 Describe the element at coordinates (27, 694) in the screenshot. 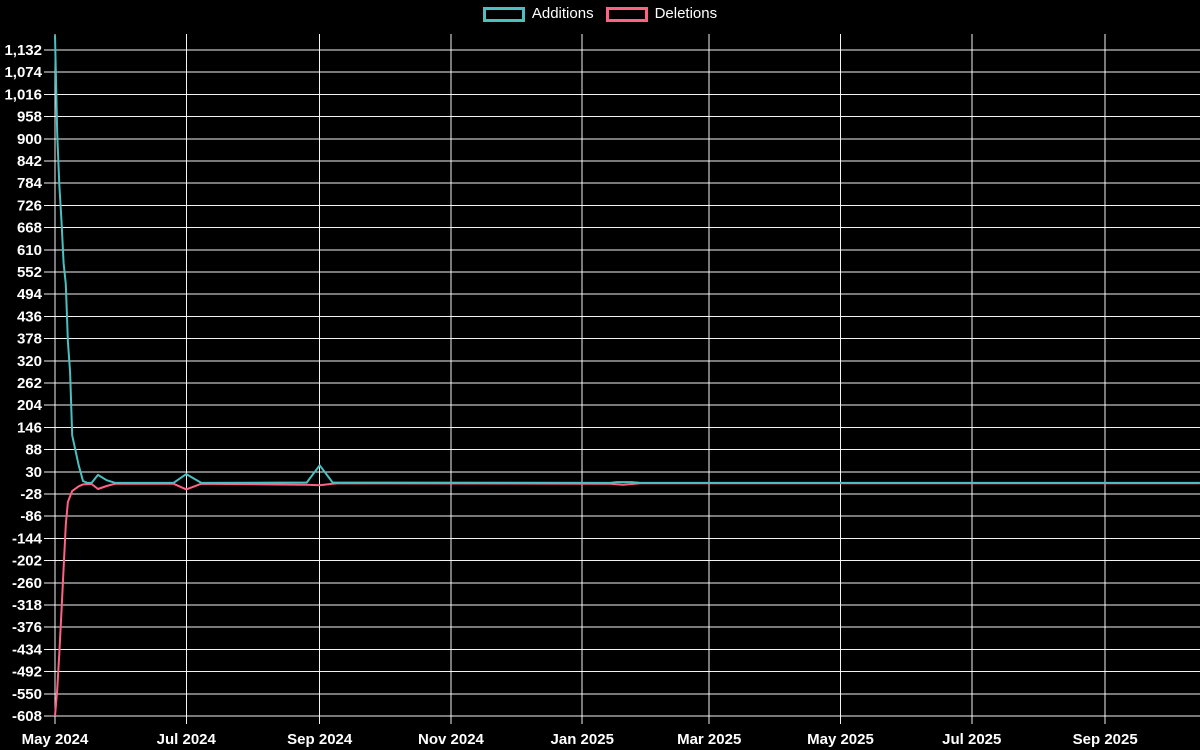

I see `y-tick-label: -550` at that location.